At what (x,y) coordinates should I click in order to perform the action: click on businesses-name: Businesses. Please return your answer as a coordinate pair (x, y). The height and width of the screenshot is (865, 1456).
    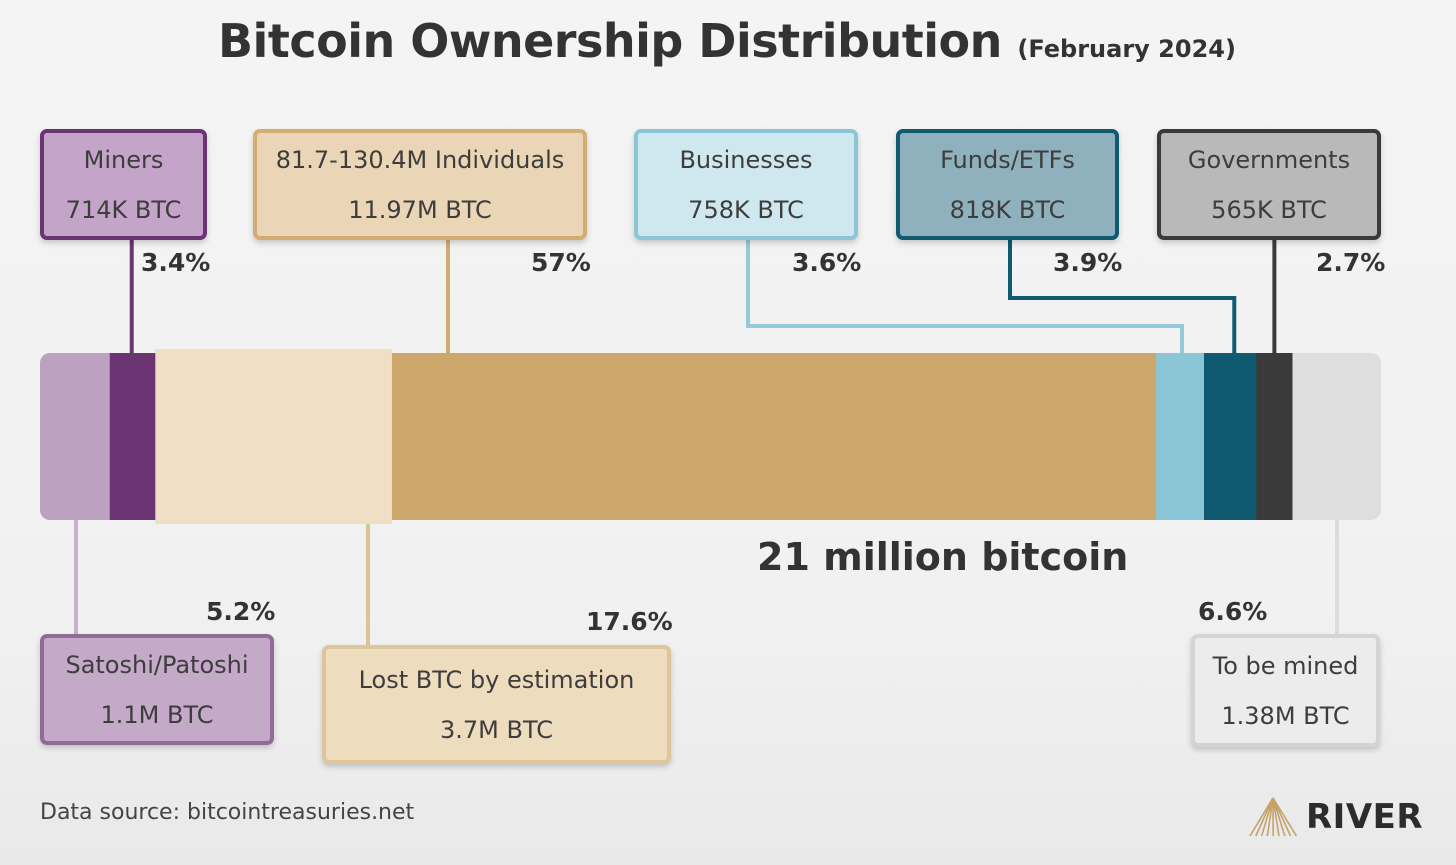
    Looking at the image, I should click on (746, 159).